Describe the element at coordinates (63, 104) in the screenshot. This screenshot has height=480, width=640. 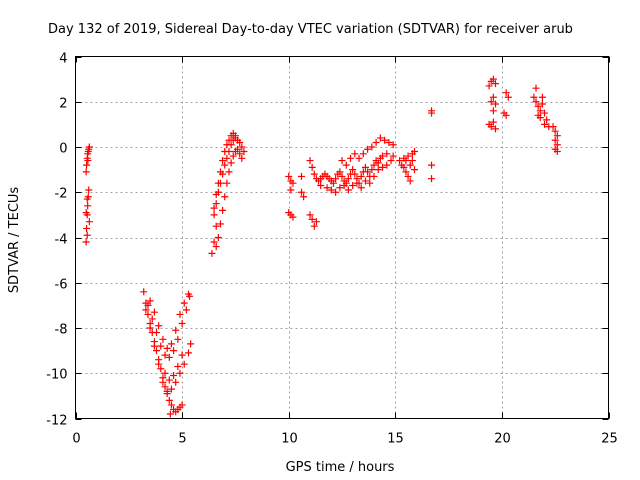
I see `y-tick-label: 2` at that location.